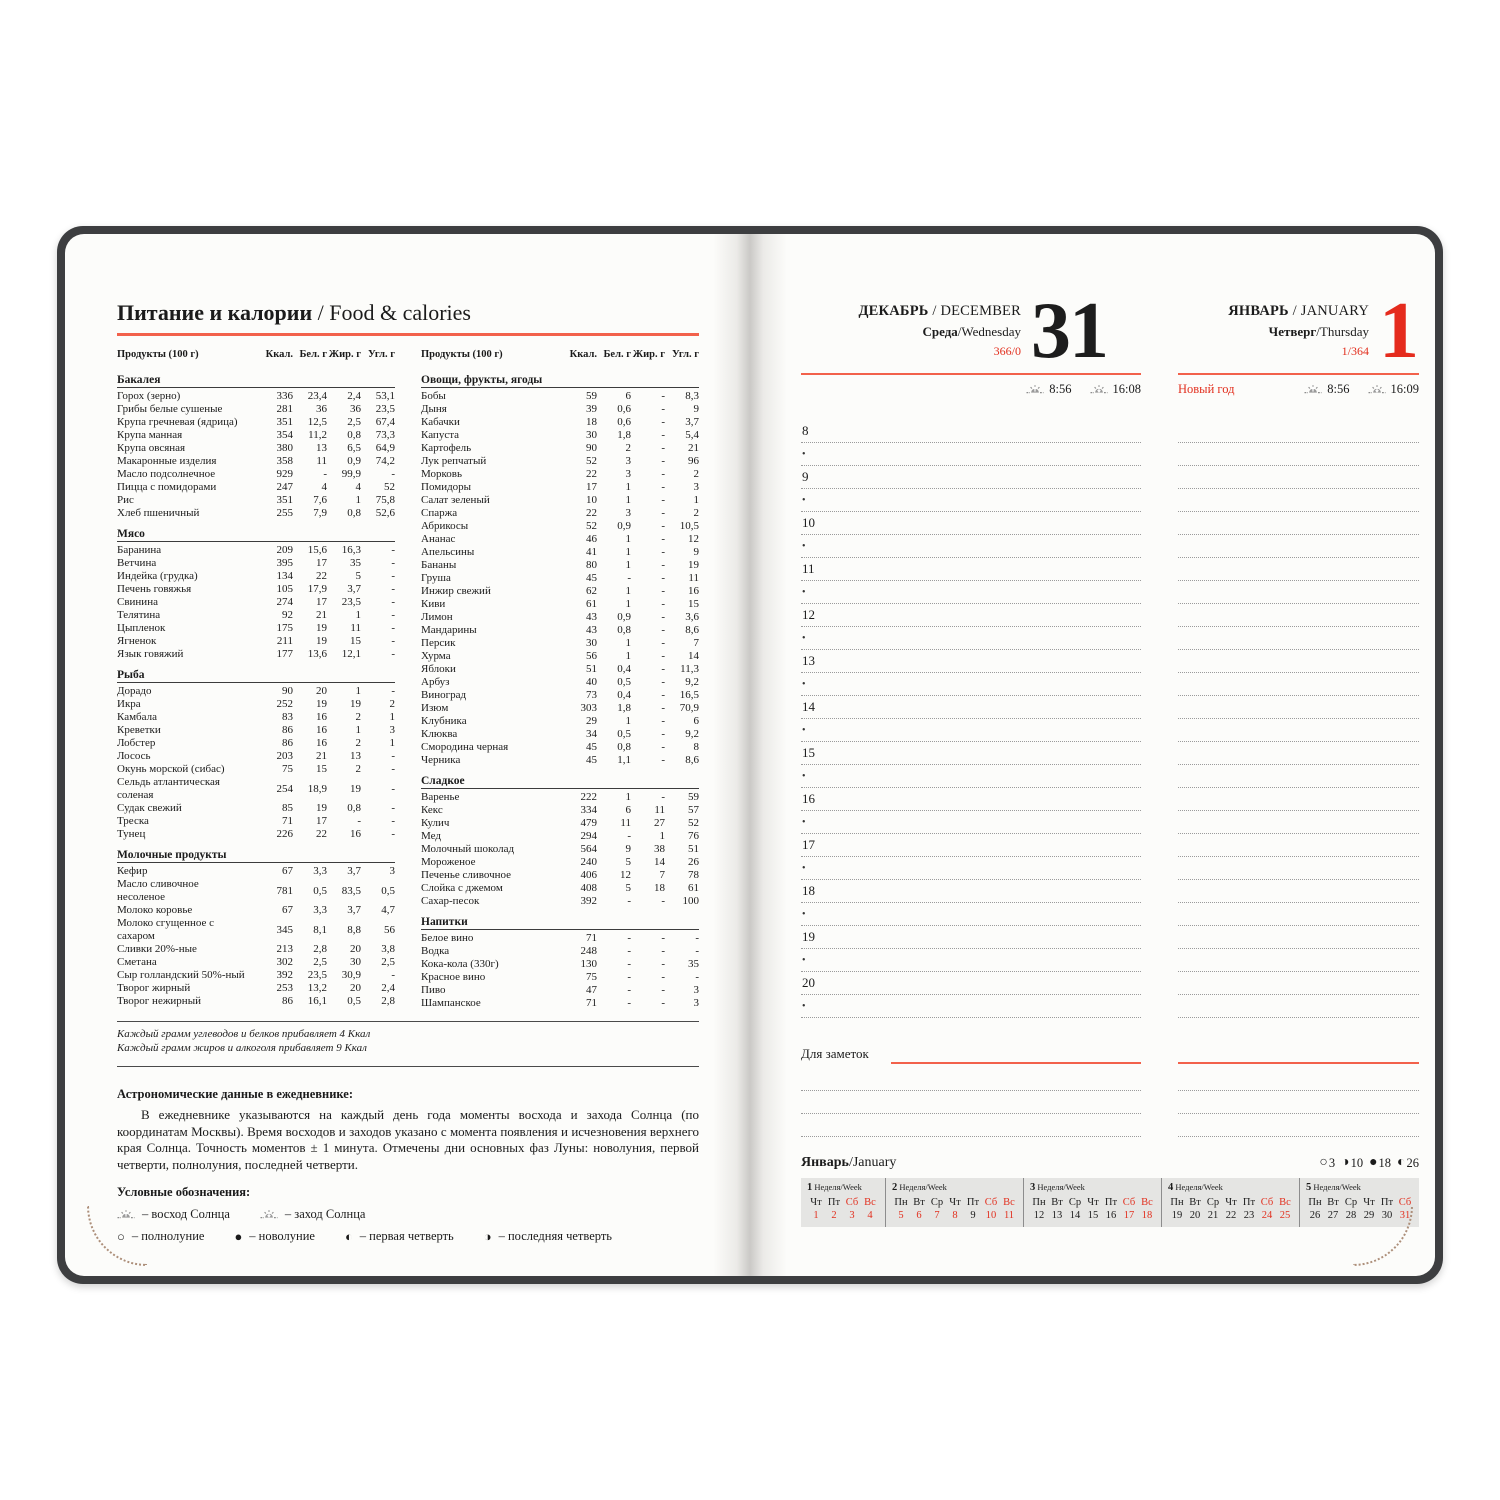 Image resolution: width=1500 pixels, height=1500 pixels. I want to click on food-name: Кекс, so click(432, 810).